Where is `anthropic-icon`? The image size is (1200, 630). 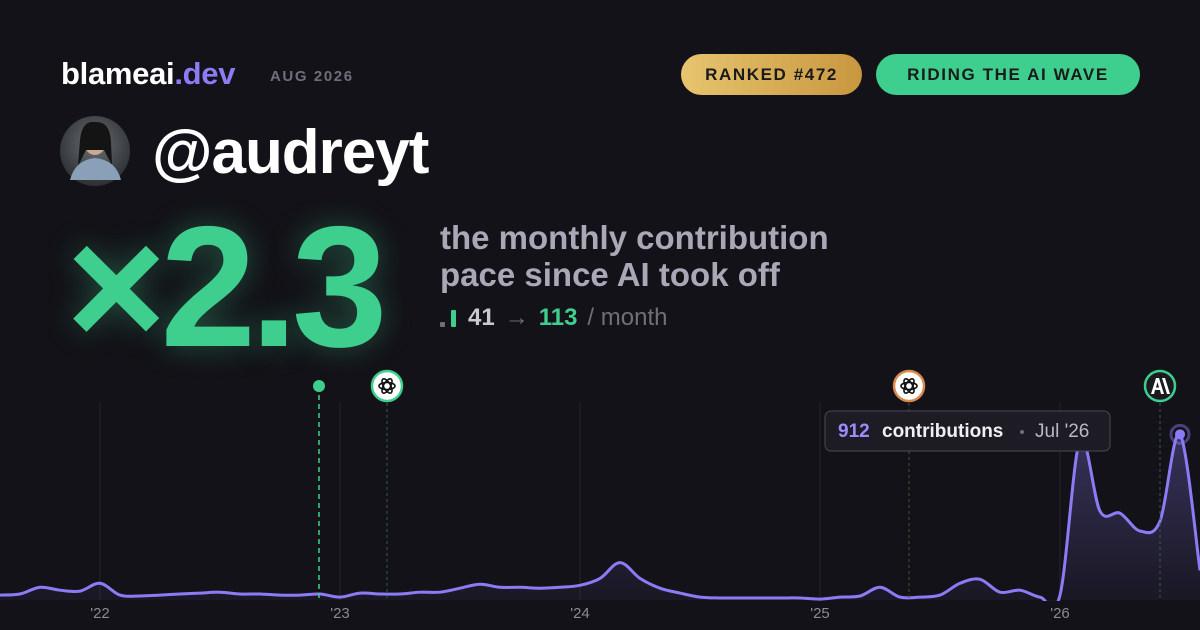 anthropic-icon is located at coordinates (1160, 386).